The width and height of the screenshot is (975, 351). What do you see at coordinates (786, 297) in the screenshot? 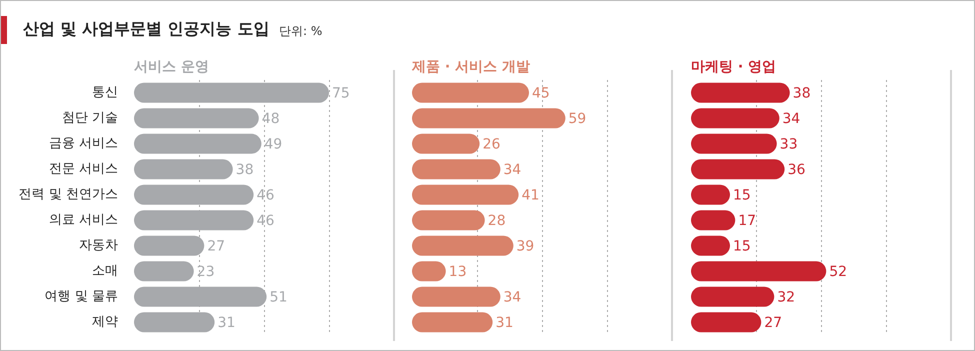
I see `data-label: 32` at bounding box center [786, 297].